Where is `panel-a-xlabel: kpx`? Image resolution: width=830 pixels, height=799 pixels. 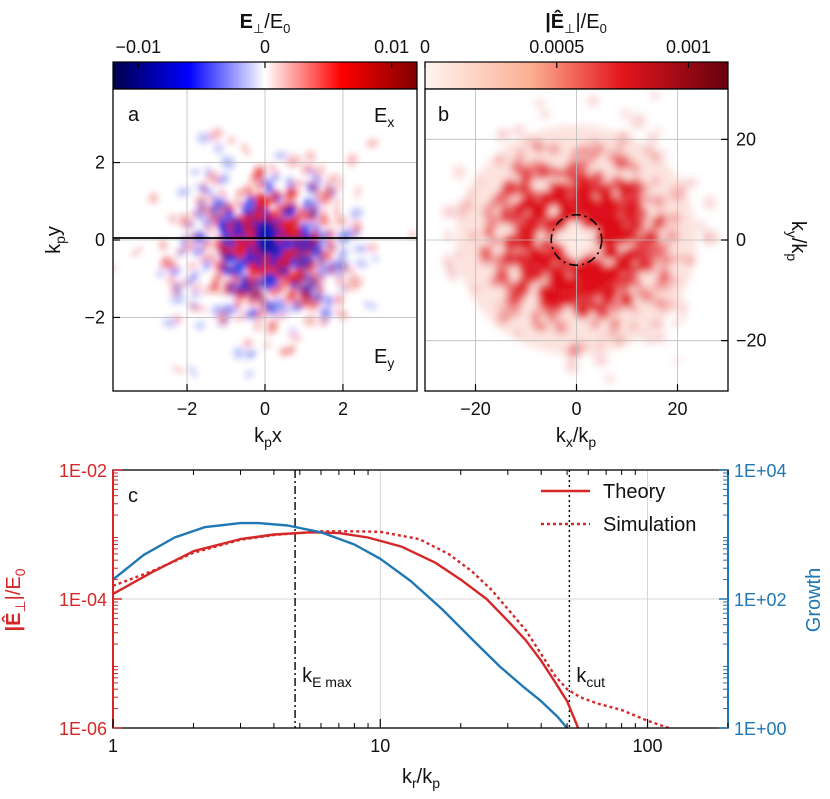 panel-a-xlabel: kpx is located at coordinates (268, 437).